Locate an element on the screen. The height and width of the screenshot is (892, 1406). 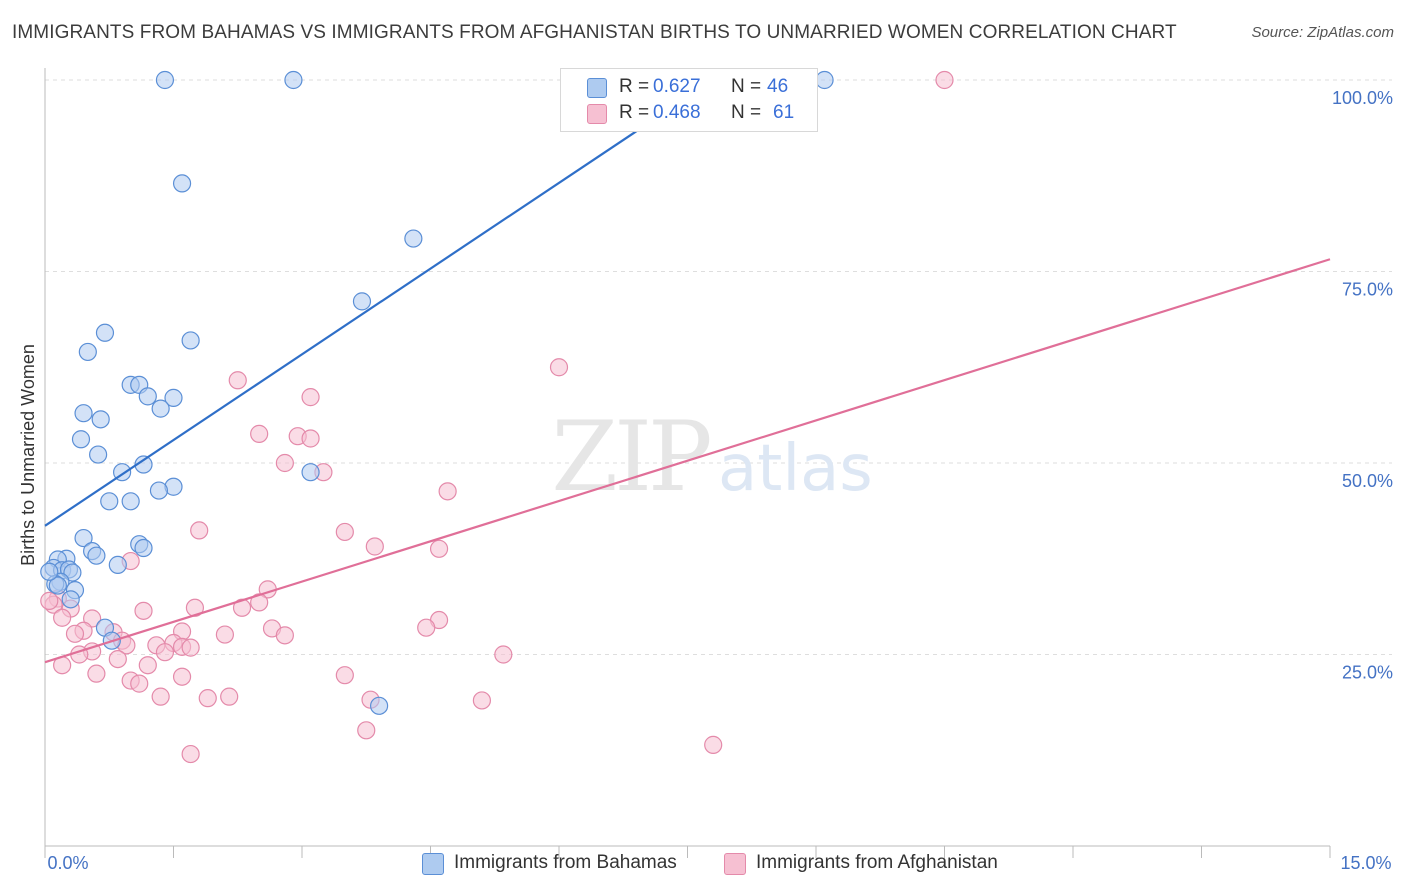
y-tick-labels: 25.0% 50.0% 75.0% 100.0% is located at coordinates (1362, 385).